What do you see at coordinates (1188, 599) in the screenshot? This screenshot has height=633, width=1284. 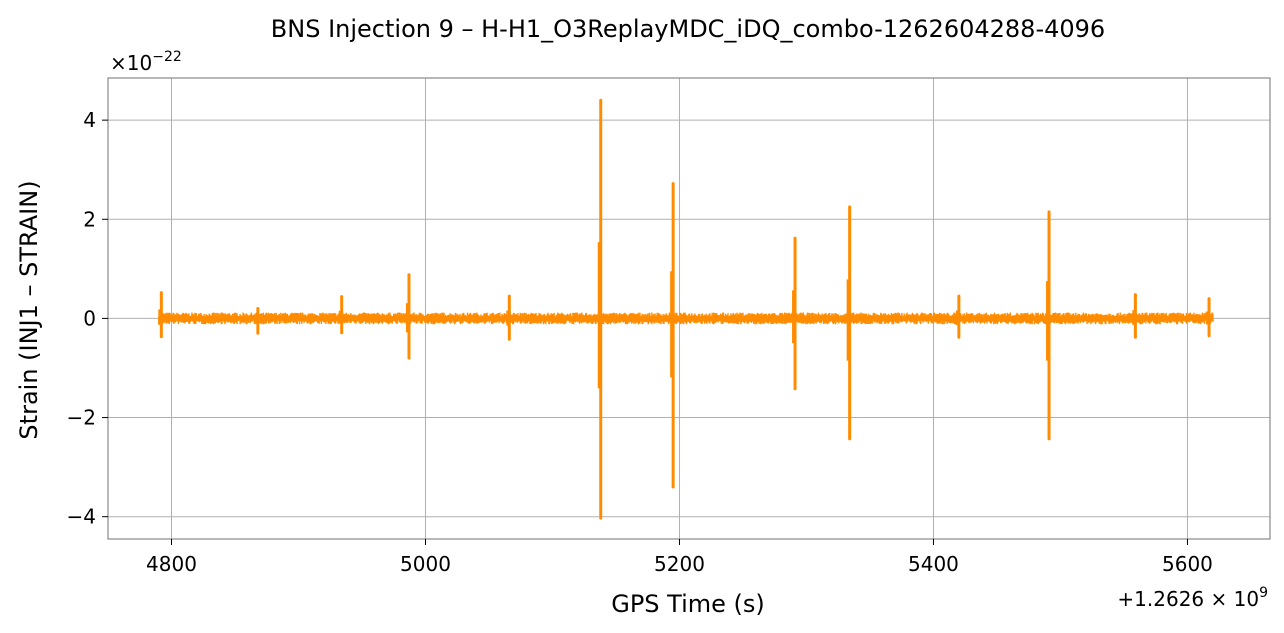 I see `x-offset-base: +1.2626 × 10` at bounding box center [1188, 599].